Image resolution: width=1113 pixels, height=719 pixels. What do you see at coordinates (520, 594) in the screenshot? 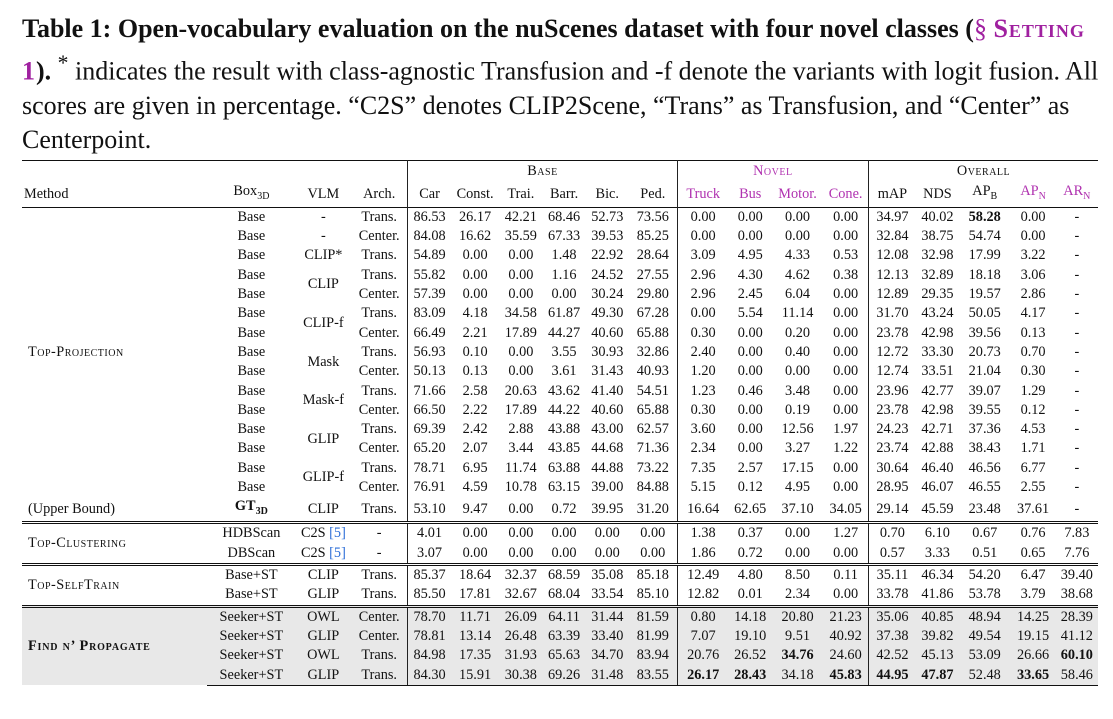
I see `value: 32.67` at bounding box center [520, 594].